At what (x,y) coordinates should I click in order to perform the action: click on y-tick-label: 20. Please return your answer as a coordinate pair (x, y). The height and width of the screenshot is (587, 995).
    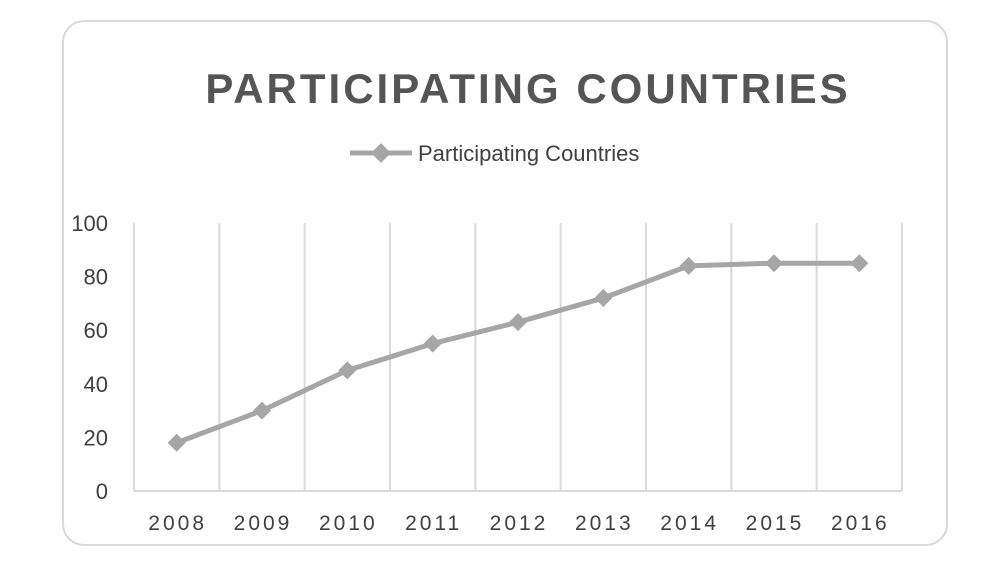
    Looking at the image, I should click on (96, 437).